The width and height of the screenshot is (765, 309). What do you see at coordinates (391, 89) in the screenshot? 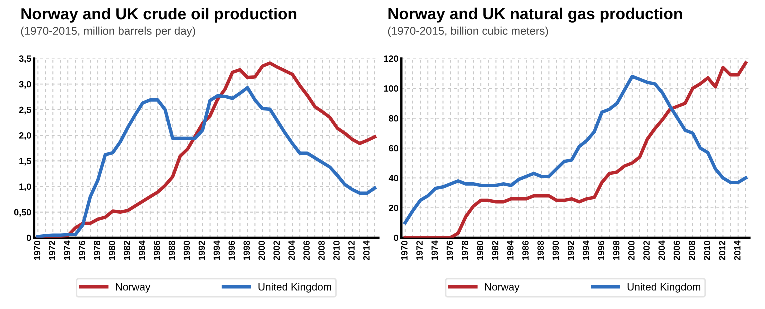
I see `y-tick-label: 100` at bounding box center [391, 89].